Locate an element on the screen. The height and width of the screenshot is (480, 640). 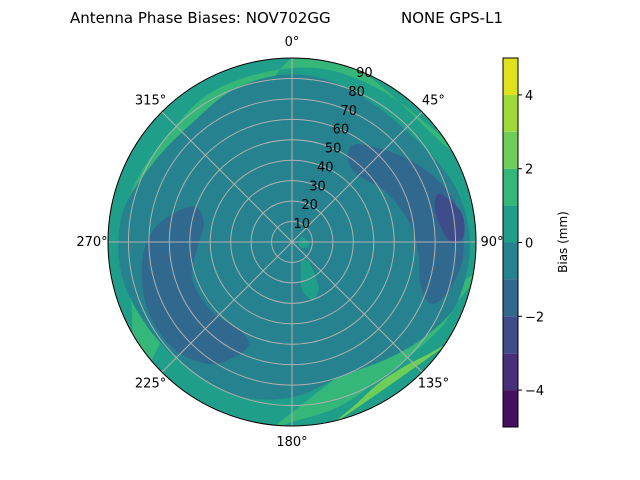
r-tick-label: 20 is located at coordinates (309, 205).